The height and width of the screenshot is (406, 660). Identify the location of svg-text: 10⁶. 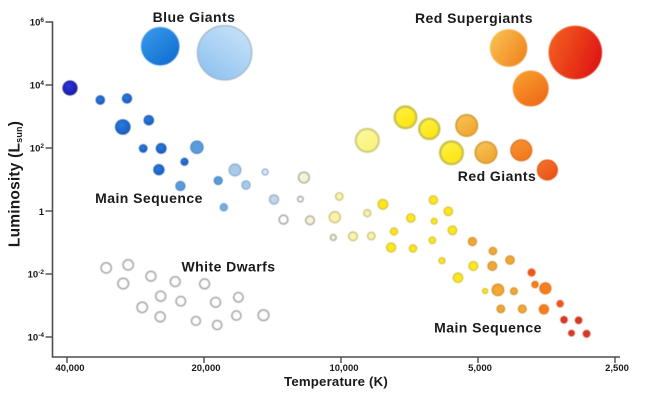
(37, 23).